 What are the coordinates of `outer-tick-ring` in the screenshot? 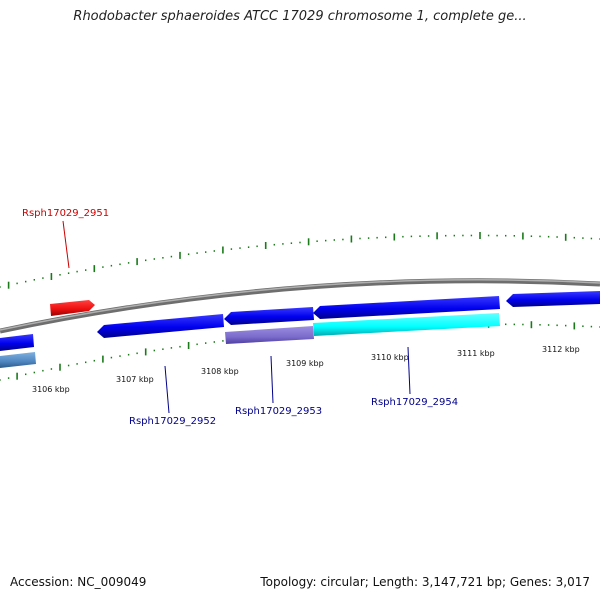 It's located at (300, 260).